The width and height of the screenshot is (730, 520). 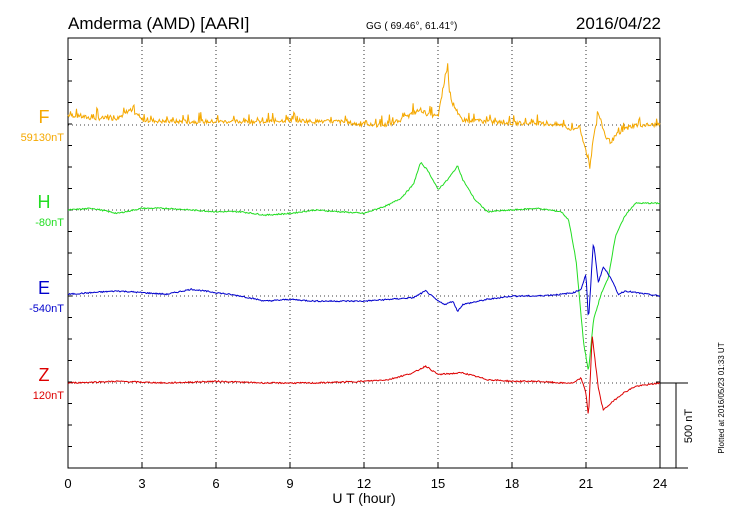 What do you see at coordinates (44, 202) in the screenshot?
I see `series-name-label: H` at bounding box center [44, 202].